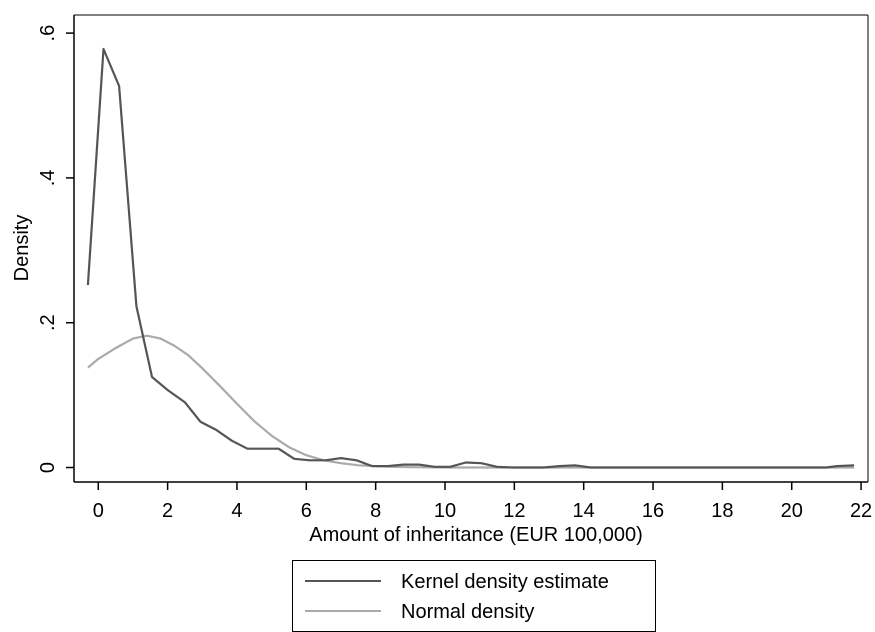 The image size is (875, 632). I want to click on x-ticks: 0 2 4 6 8 10 12 14 16 18 20 22, so click(482, 502).